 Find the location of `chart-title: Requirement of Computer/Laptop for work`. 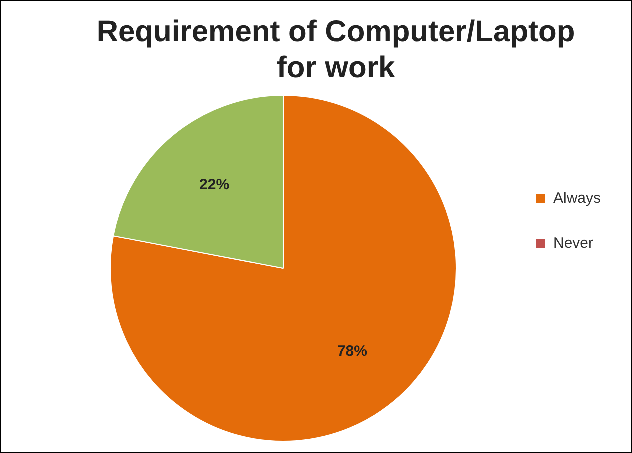

chart-title: Requirement of Computer/Laptop for work is located at coordinates (336, 49).